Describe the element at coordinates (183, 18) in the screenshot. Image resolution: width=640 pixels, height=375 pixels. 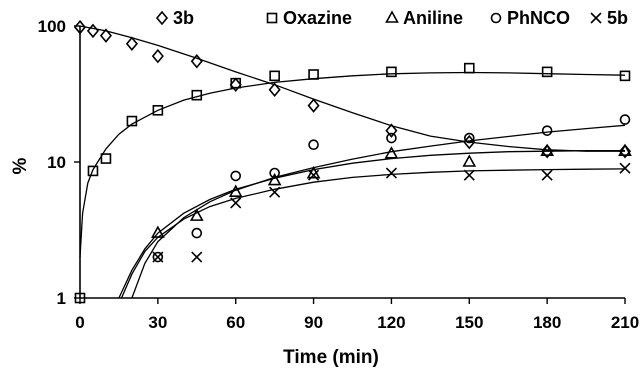
I see `legend-label-3b: 3b` at that location.